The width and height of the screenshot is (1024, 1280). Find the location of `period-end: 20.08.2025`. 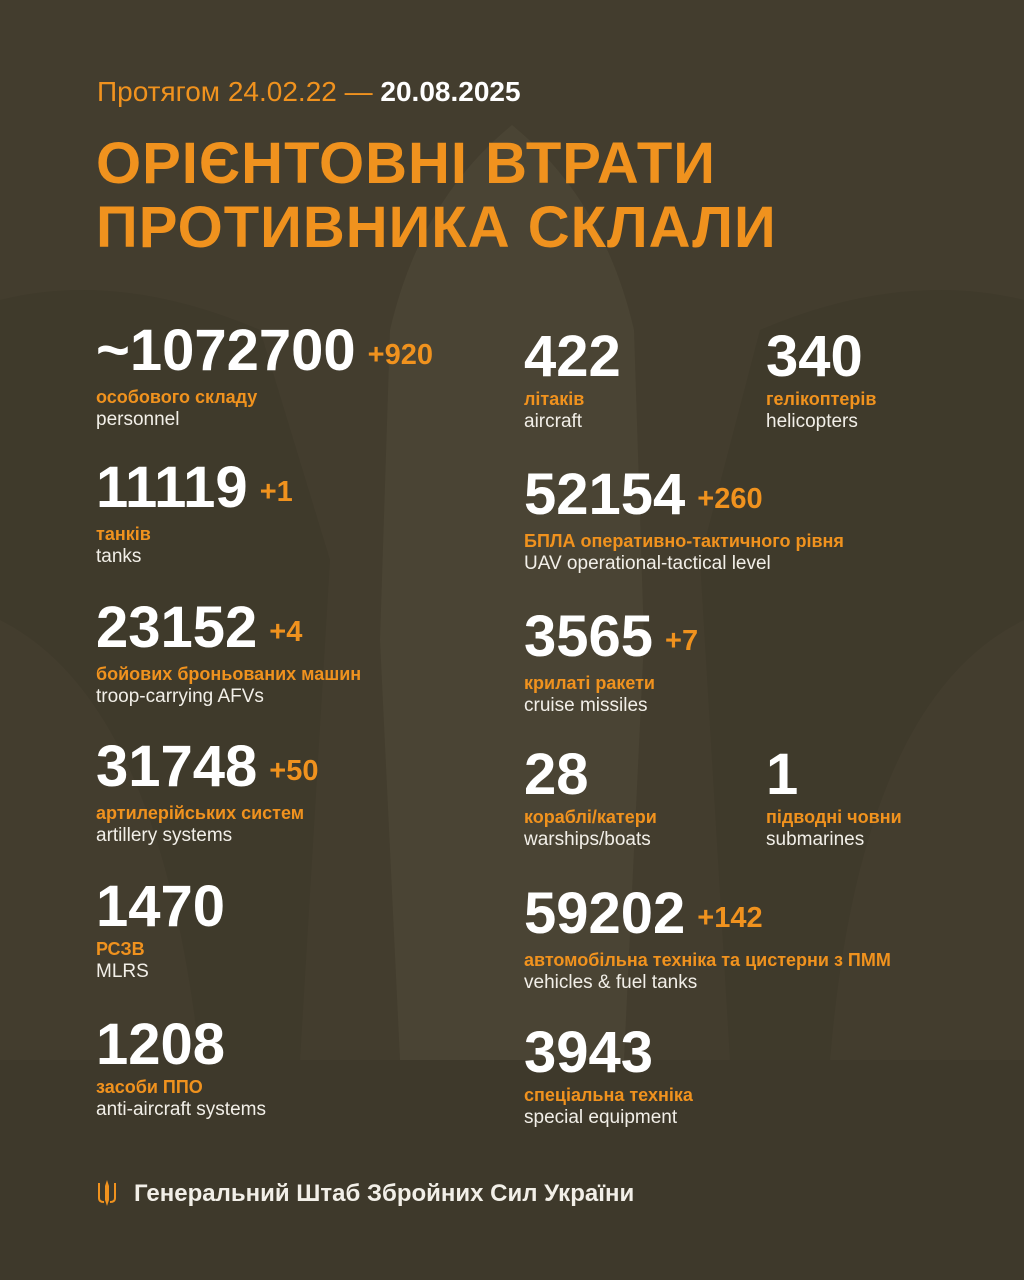

period-end: 20.08.2025 is located at coordinates (450, 91).